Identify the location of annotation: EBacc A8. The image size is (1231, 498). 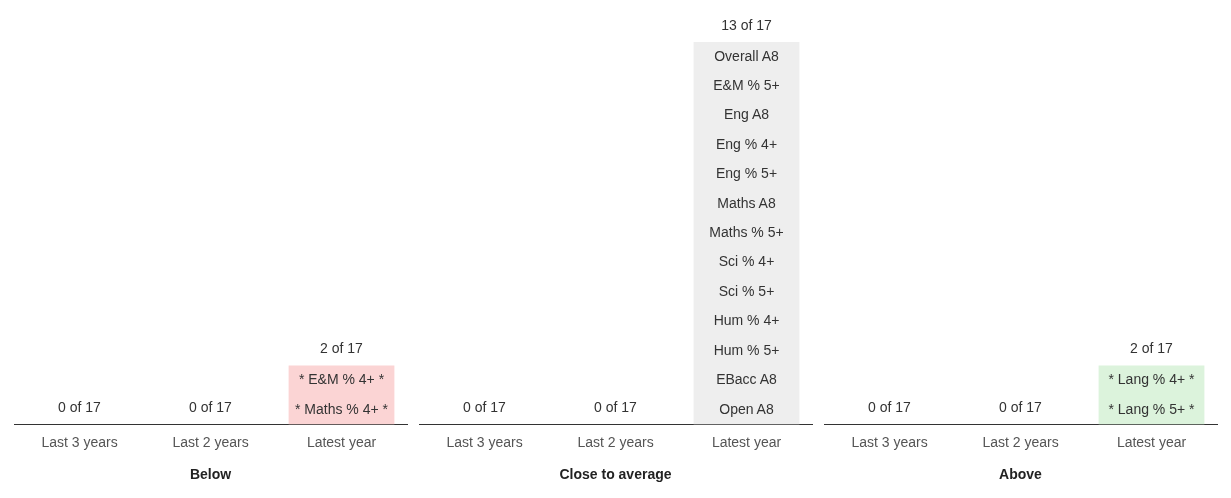
(747, 379).